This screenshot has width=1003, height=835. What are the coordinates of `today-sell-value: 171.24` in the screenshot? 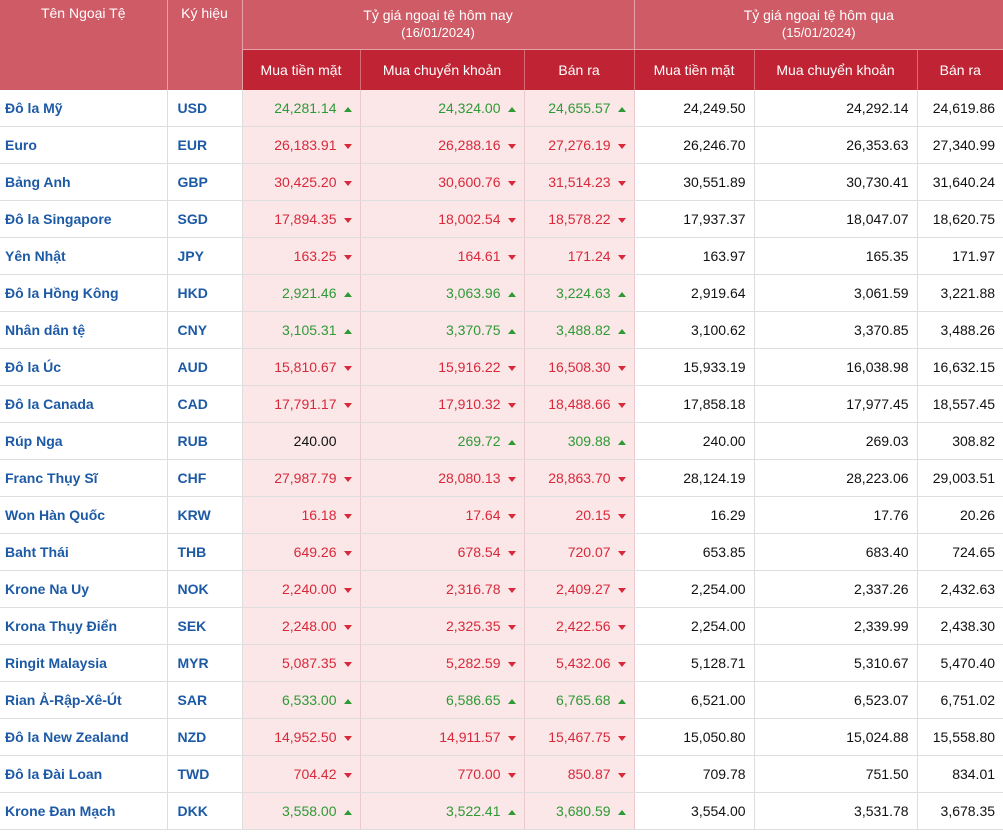 It's located at (589, 256).